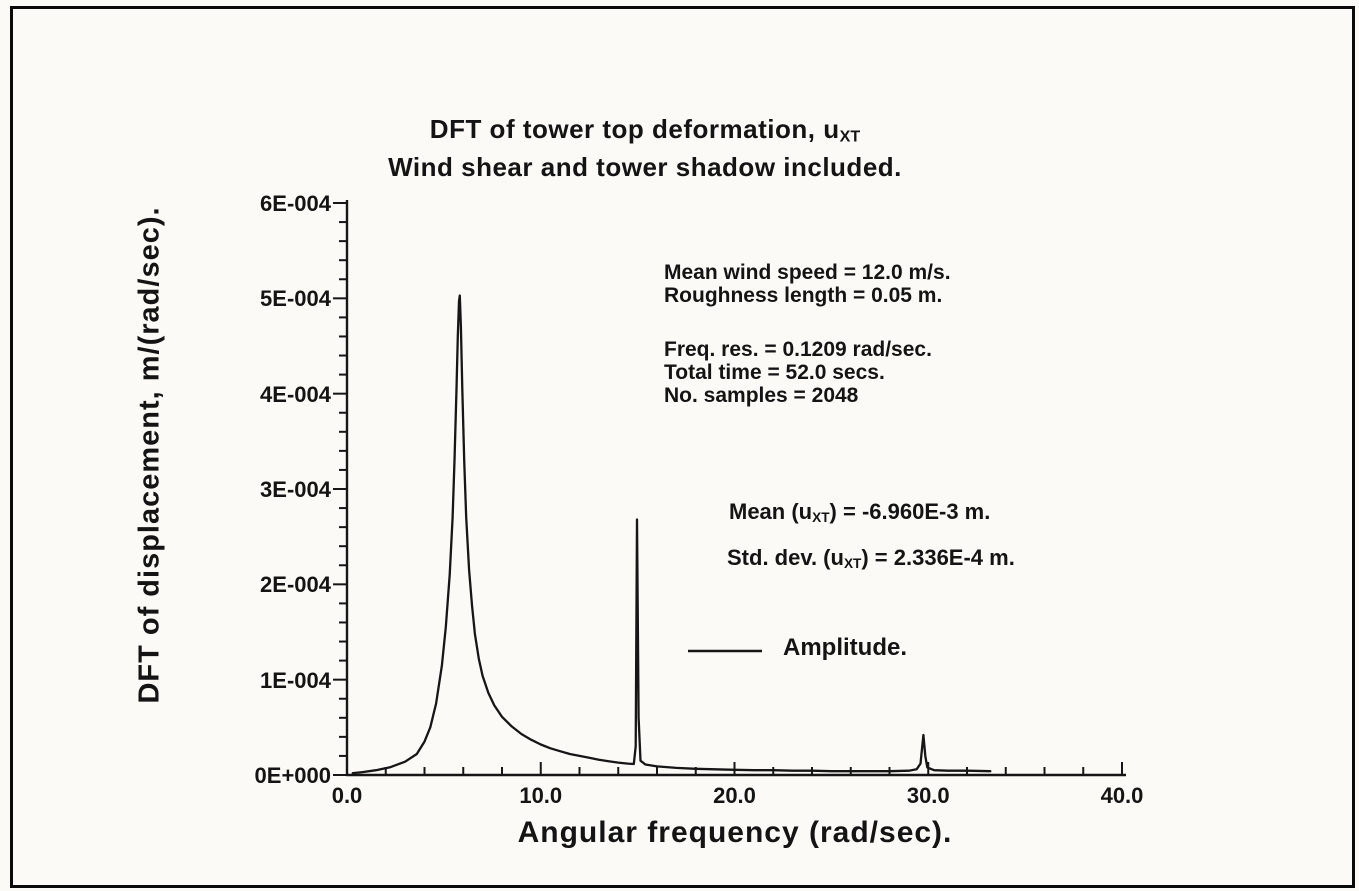  I want to click on annotation-mean-post: ) = -6.960E-3 m., so click(910, 511).